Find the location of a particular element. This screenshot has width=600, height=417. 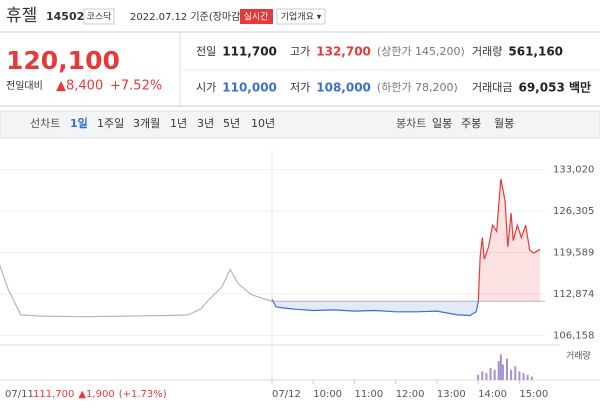

stat-value: 110,000 is located at coordinates (249, 88).